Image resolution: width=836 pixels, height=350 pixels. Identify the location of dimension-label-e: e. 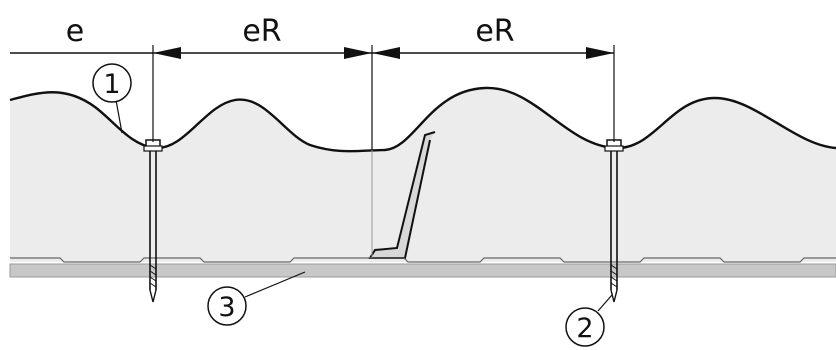
(75, 31).